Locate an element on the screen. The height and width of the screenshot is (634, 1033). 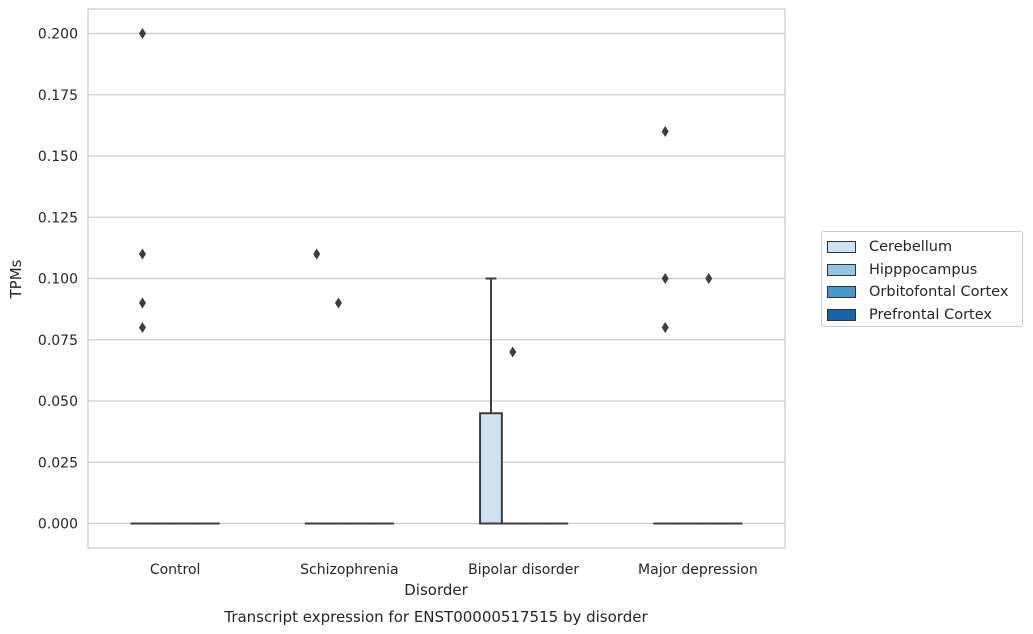
box-orbitofontal-cortex-major-depression is located at coordinates (708, 399).